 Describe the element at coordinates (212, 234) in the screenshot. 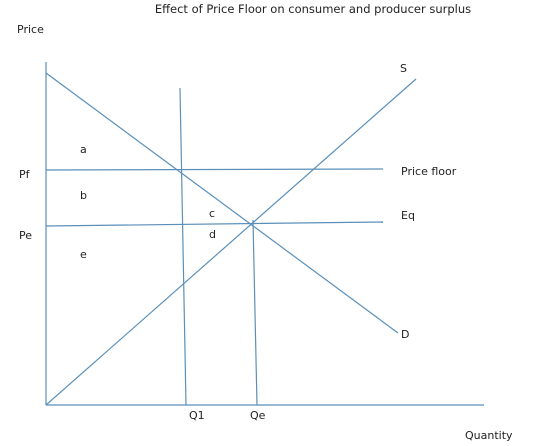

I see `area-d-label: d` at that location.